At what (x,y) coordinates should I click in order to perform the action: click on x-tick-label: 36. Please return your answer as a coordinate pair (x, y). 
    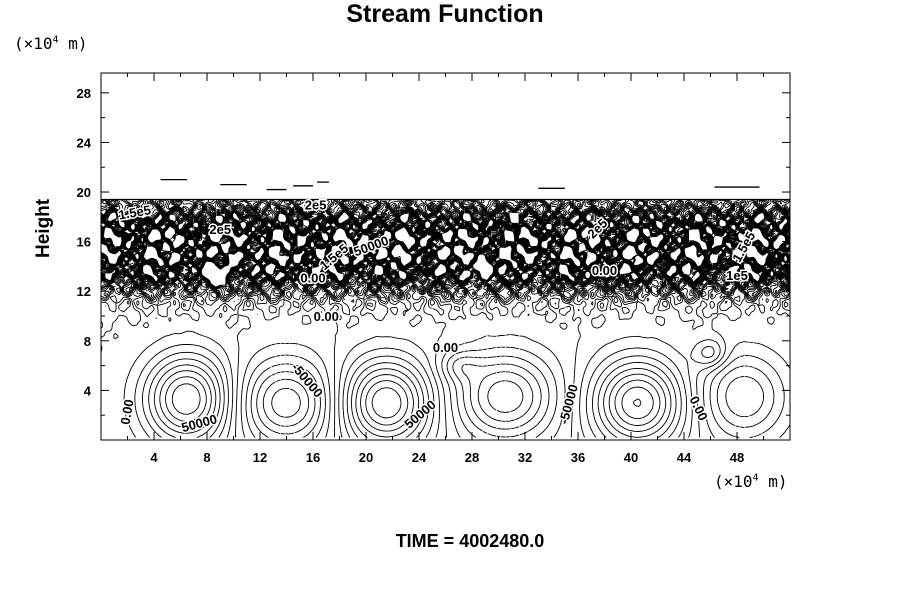
    Looking at the image, I should click on (578, 457).